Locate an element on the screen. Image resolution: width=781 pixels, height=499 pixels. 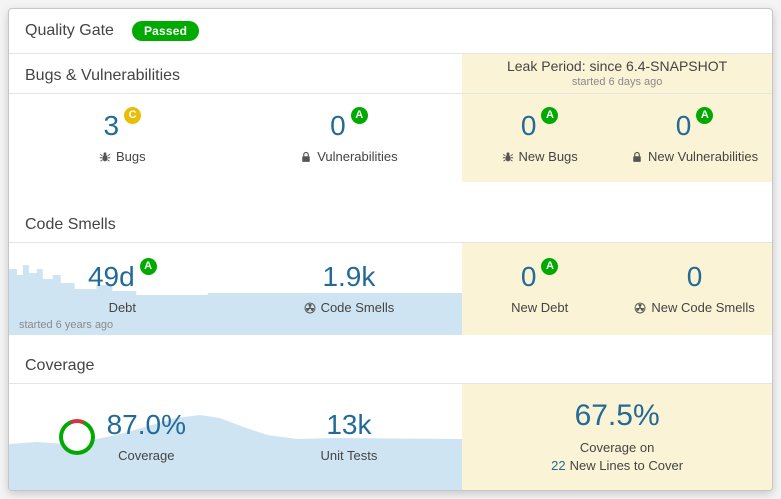
coverage-gauge is located at coordinates (76, 437).